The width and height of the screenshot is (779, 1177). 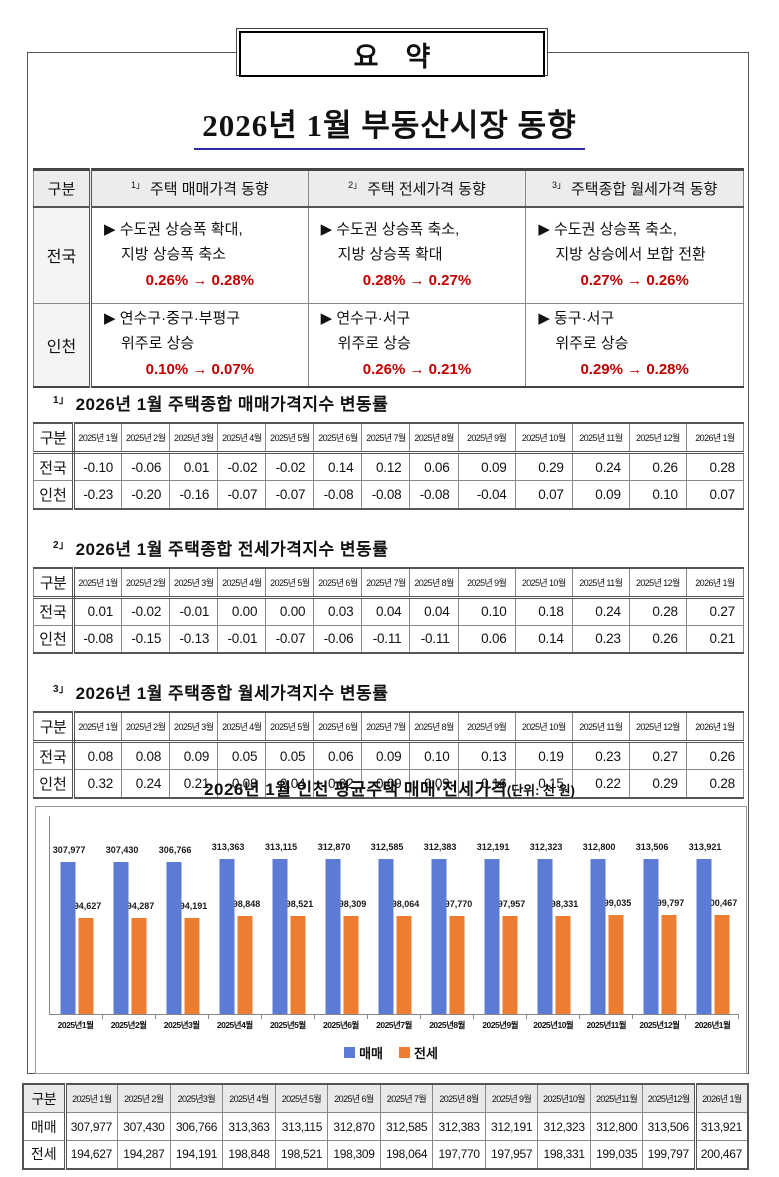 I want to click on trend-line-2: 지방 상승폭 확대, so click(x=390, y=254).